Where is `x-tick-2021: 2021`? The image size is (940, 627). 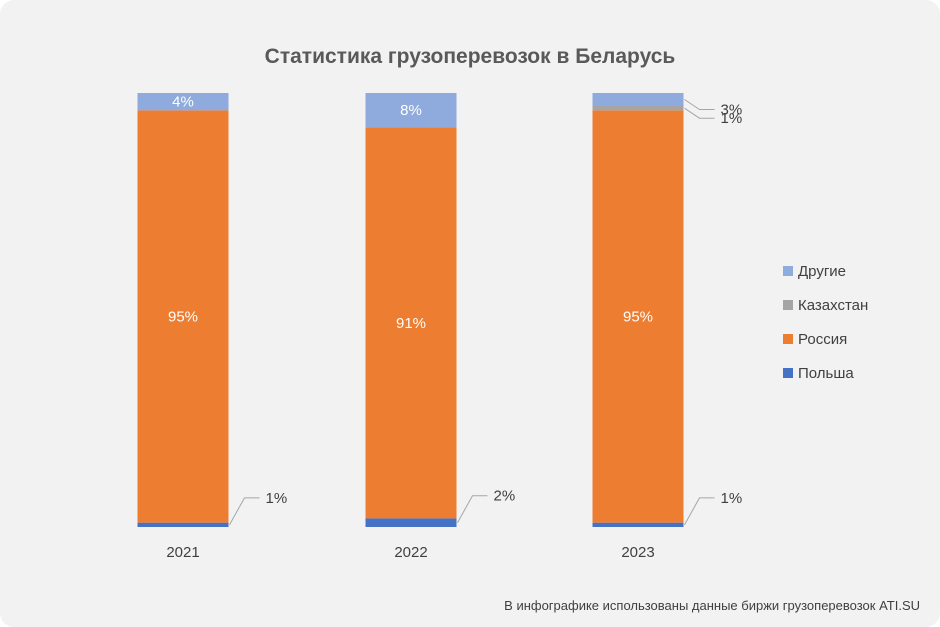
x-tick-2021: 2021 is located at coordinates (182, 552).